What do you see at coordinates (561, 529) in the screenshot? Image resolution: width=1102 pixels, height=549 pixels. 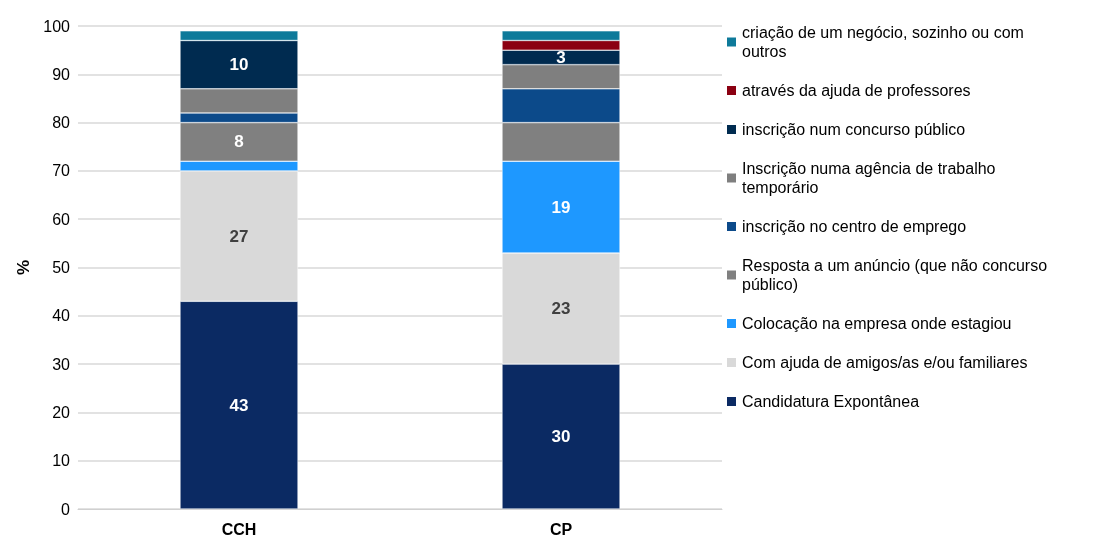 I see `x-tick-label: CP` at bounding box center [561, 529].